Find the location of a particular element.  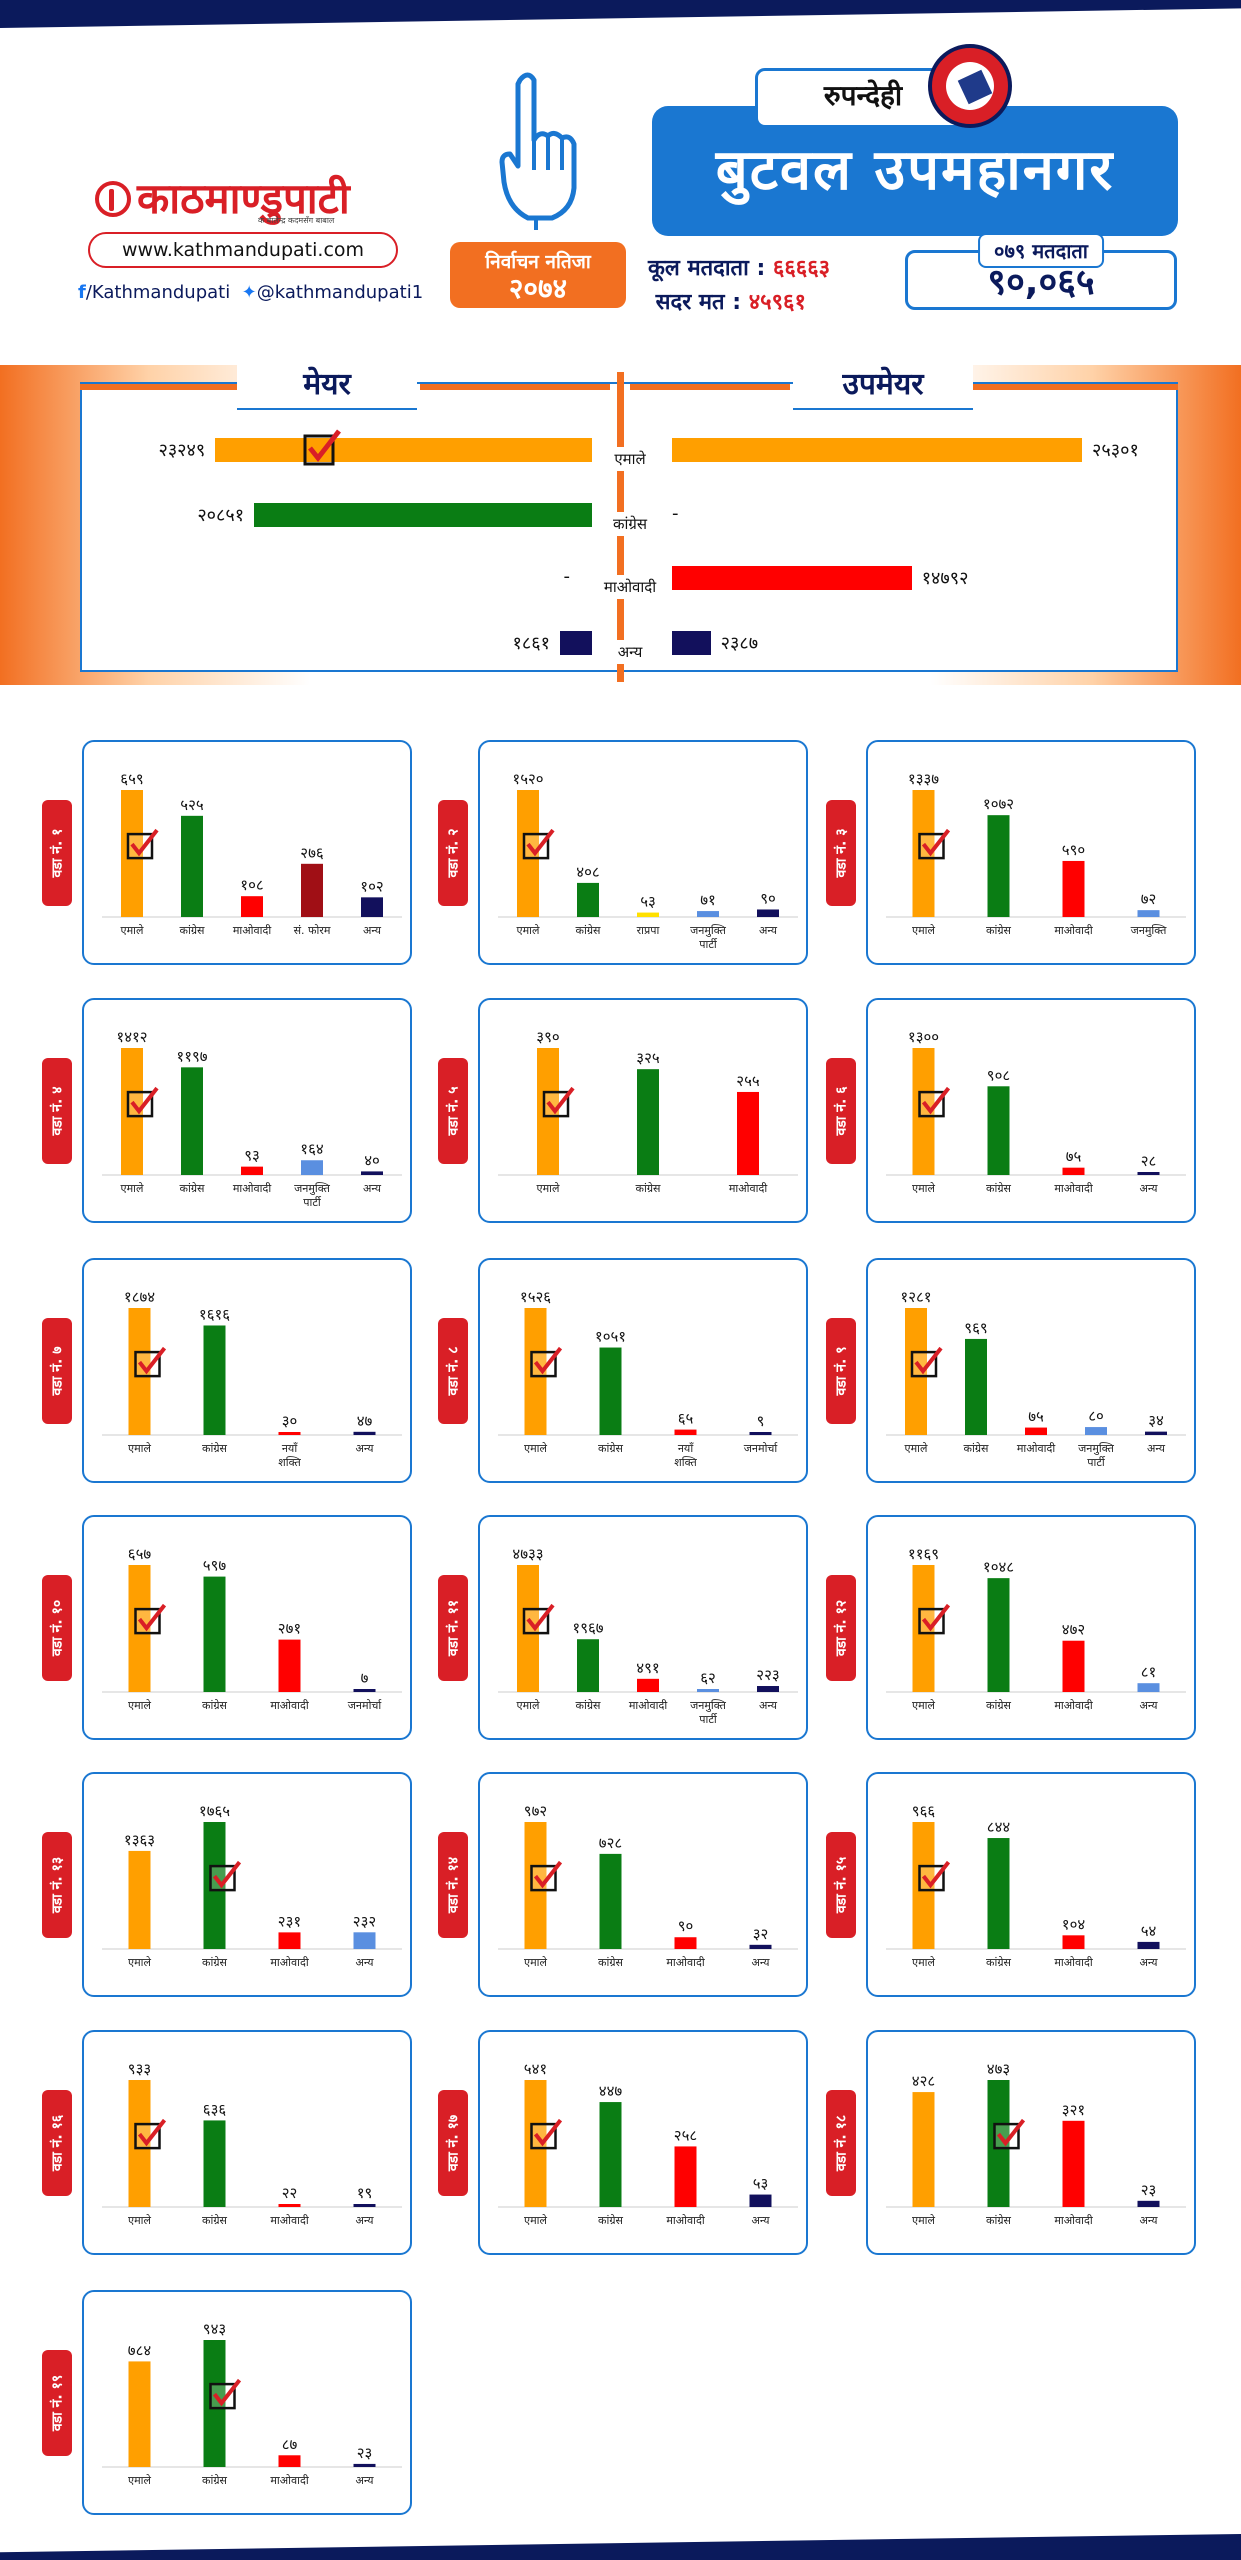

voters-079-value: ९०,०६५ is located at coordinates (1041, 282).